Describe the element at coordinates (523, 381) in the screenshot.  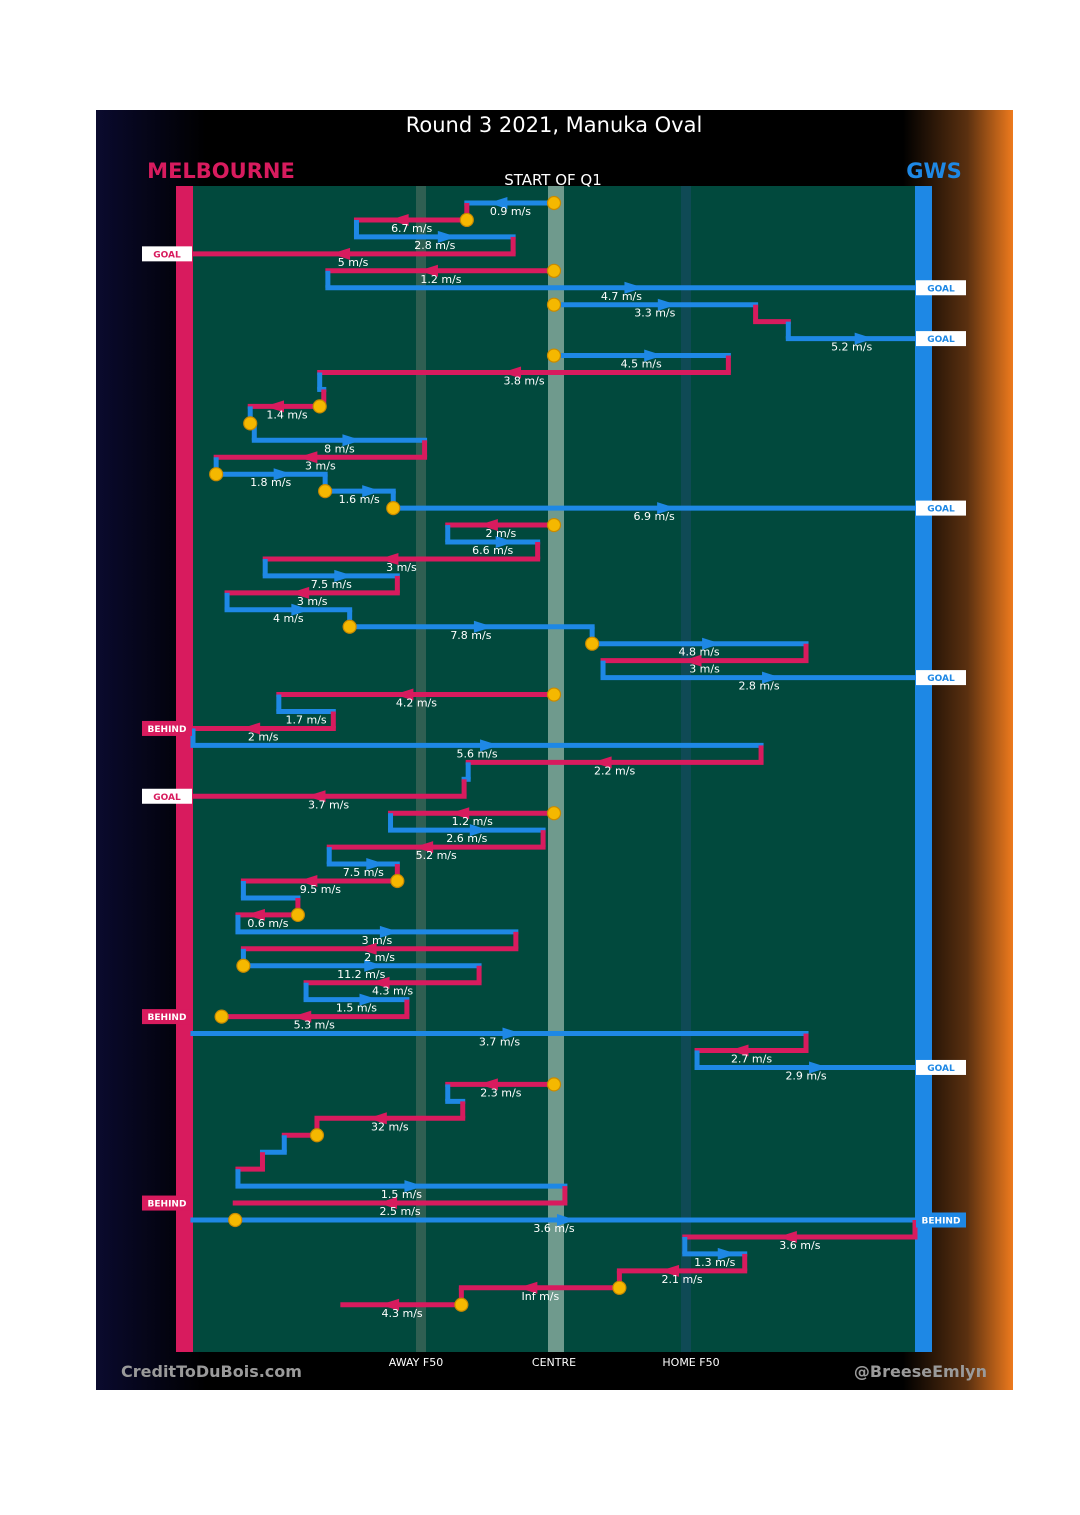
I see `speed-label: 3.8 m/s` at that location.